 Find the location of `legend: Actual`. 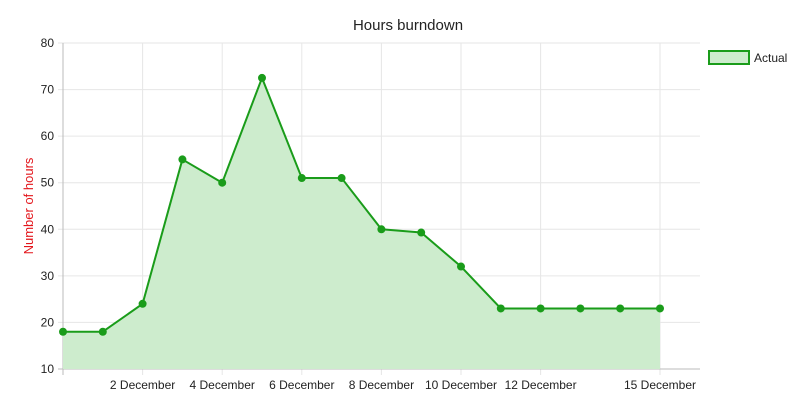

legend: Actual is located at coordinates (747, 57).